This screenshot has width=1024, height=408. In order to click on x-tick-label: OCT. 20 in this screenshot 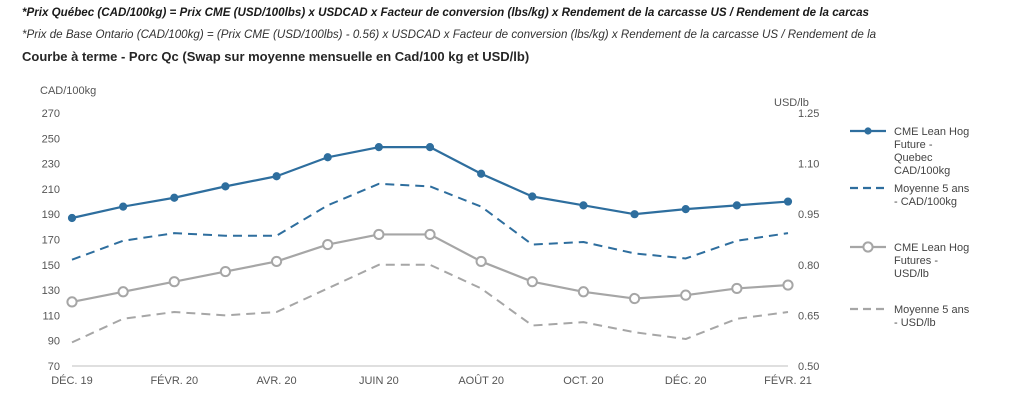, I will do `click(583, 381)`.